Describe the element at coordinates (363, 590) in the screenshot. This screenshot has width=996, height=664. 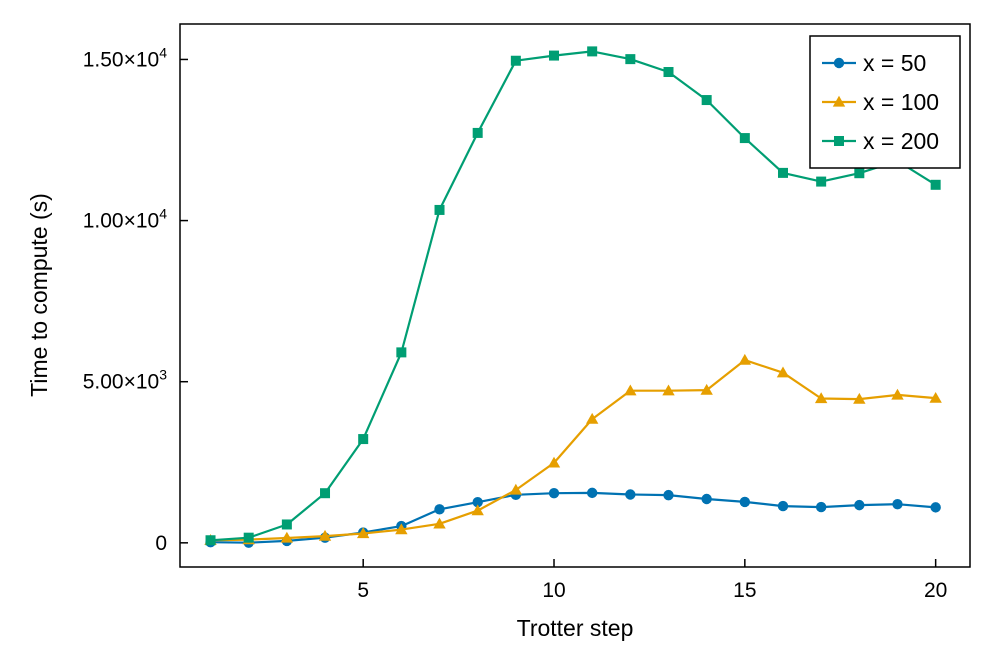
I see `x-tick-label: 5` at that location.